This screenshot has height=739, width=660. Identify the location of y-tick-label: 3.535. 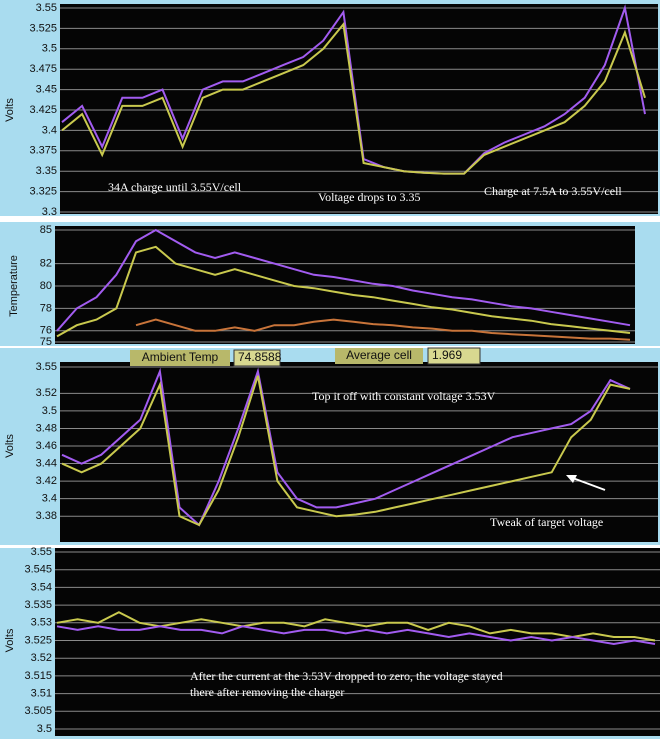
(38, 605).